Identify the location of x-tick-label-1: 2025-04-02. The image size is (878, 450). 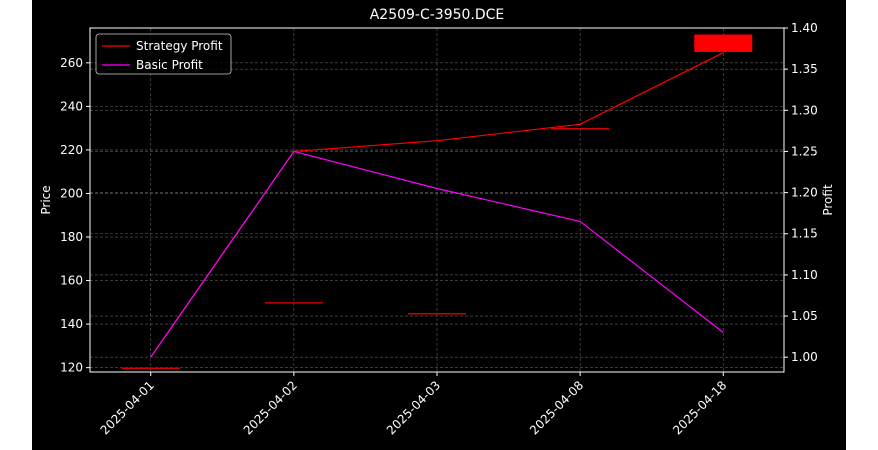
(270, 407).